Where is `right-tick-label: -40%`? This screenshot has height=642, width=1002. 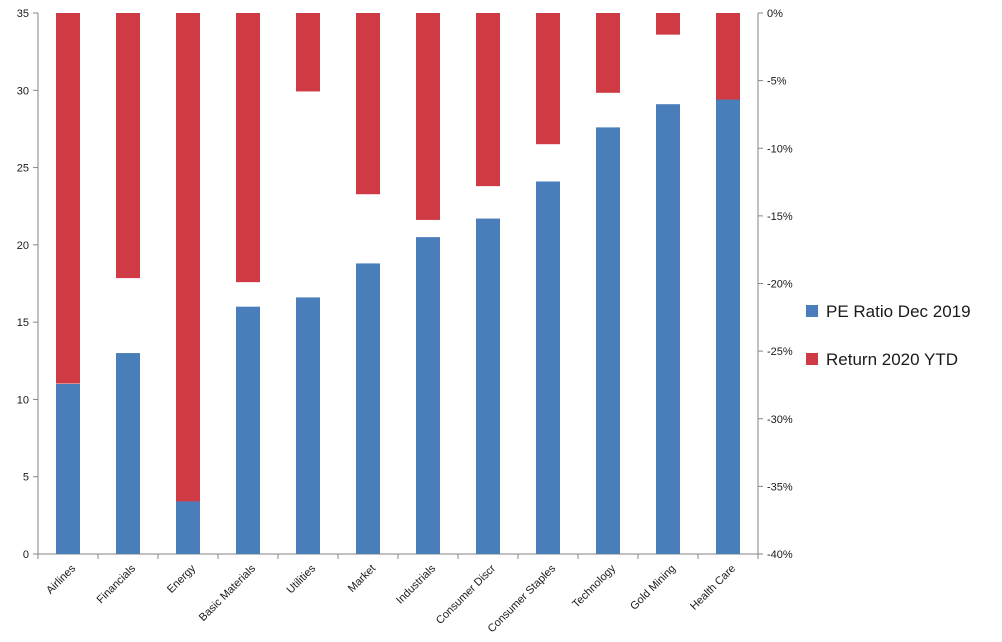
right-tick-label: -40% is located at coordinates (780, 555).